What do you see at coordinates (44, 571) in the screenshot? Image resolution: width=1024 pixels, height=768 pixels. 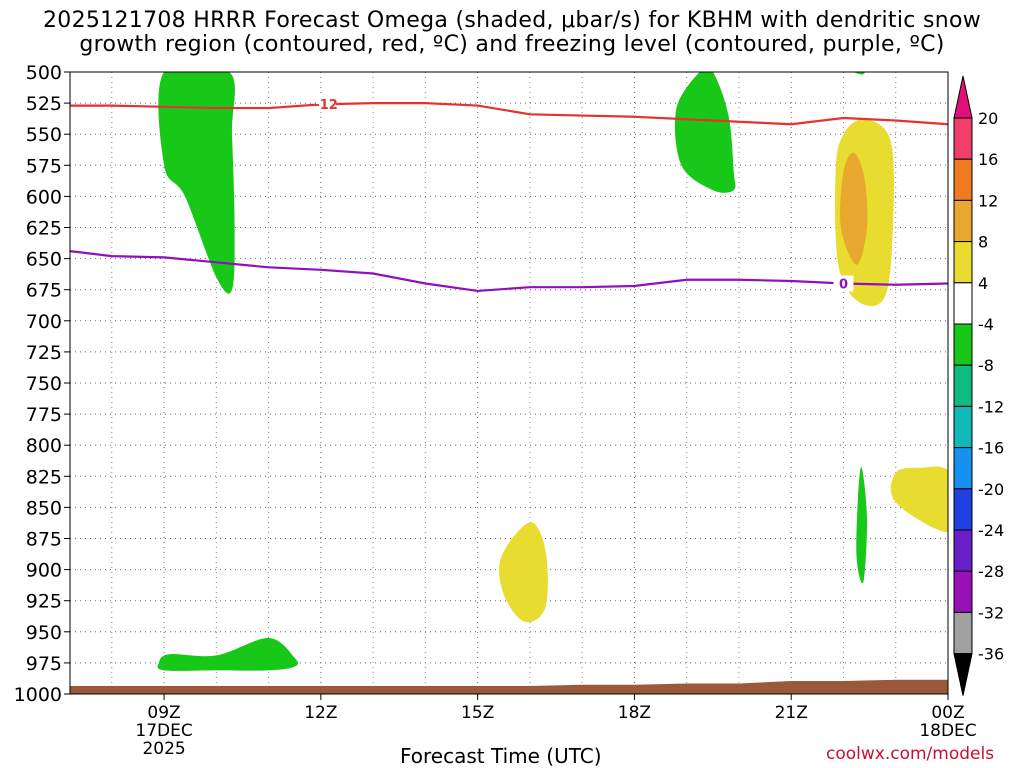 I see `y-tick-label-900: 900` at bounding box center [44, 571].